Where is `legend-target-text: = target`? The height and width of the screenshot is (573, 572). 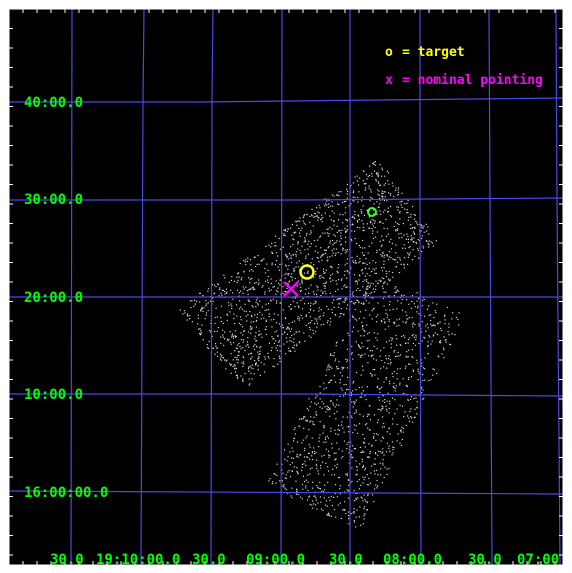 legend-target-text: = target is located at coordinates (433, 52).